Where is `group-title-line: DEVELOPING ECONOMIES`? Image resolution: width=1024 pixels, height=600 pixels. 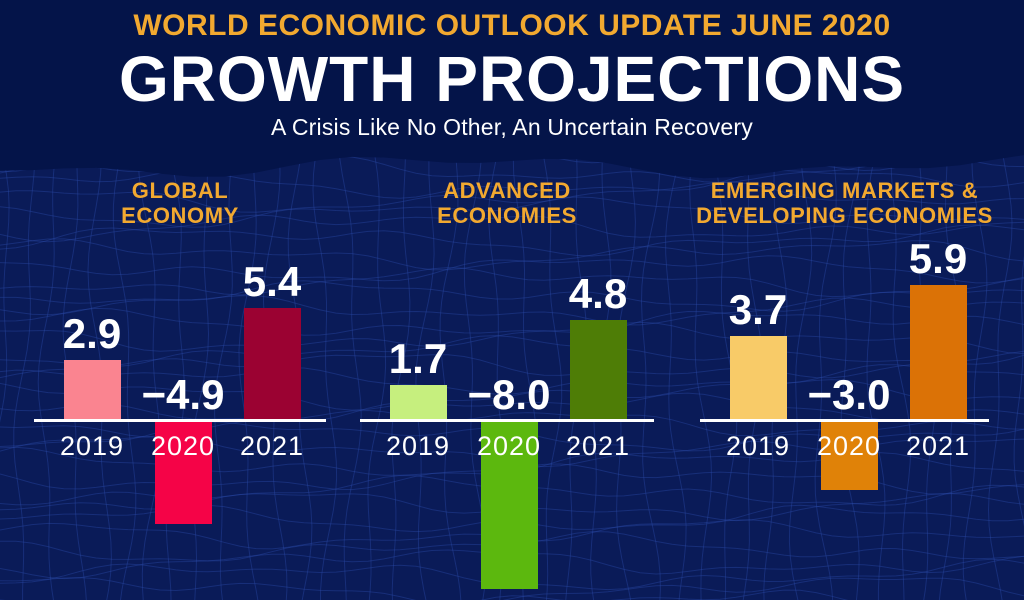
group-title-line: DEVELOPING ECONOMIES is located at coordinates (844, 215).